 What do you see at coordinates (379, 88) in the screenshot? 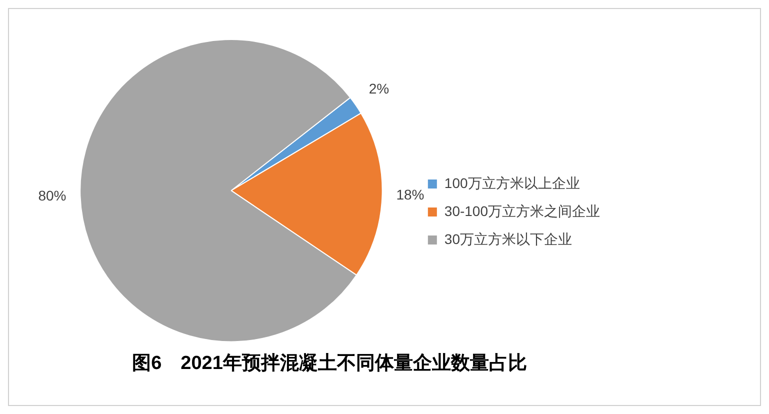
I see `data-label: 2%` at bounding box center [379, 88].